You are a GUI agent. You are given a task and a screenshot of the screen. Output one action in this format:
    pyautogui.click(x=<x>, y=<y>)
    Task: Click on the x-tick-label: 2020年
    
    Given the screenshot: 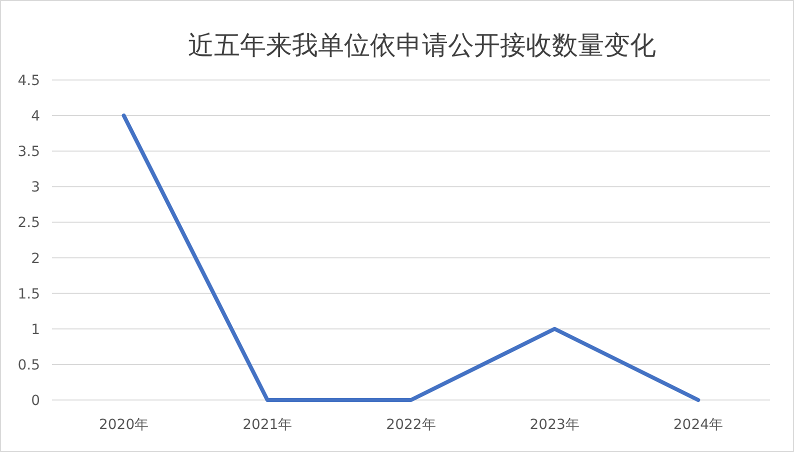 What is the action you would take?
    pyautogui.click(x=123, y=425)
    